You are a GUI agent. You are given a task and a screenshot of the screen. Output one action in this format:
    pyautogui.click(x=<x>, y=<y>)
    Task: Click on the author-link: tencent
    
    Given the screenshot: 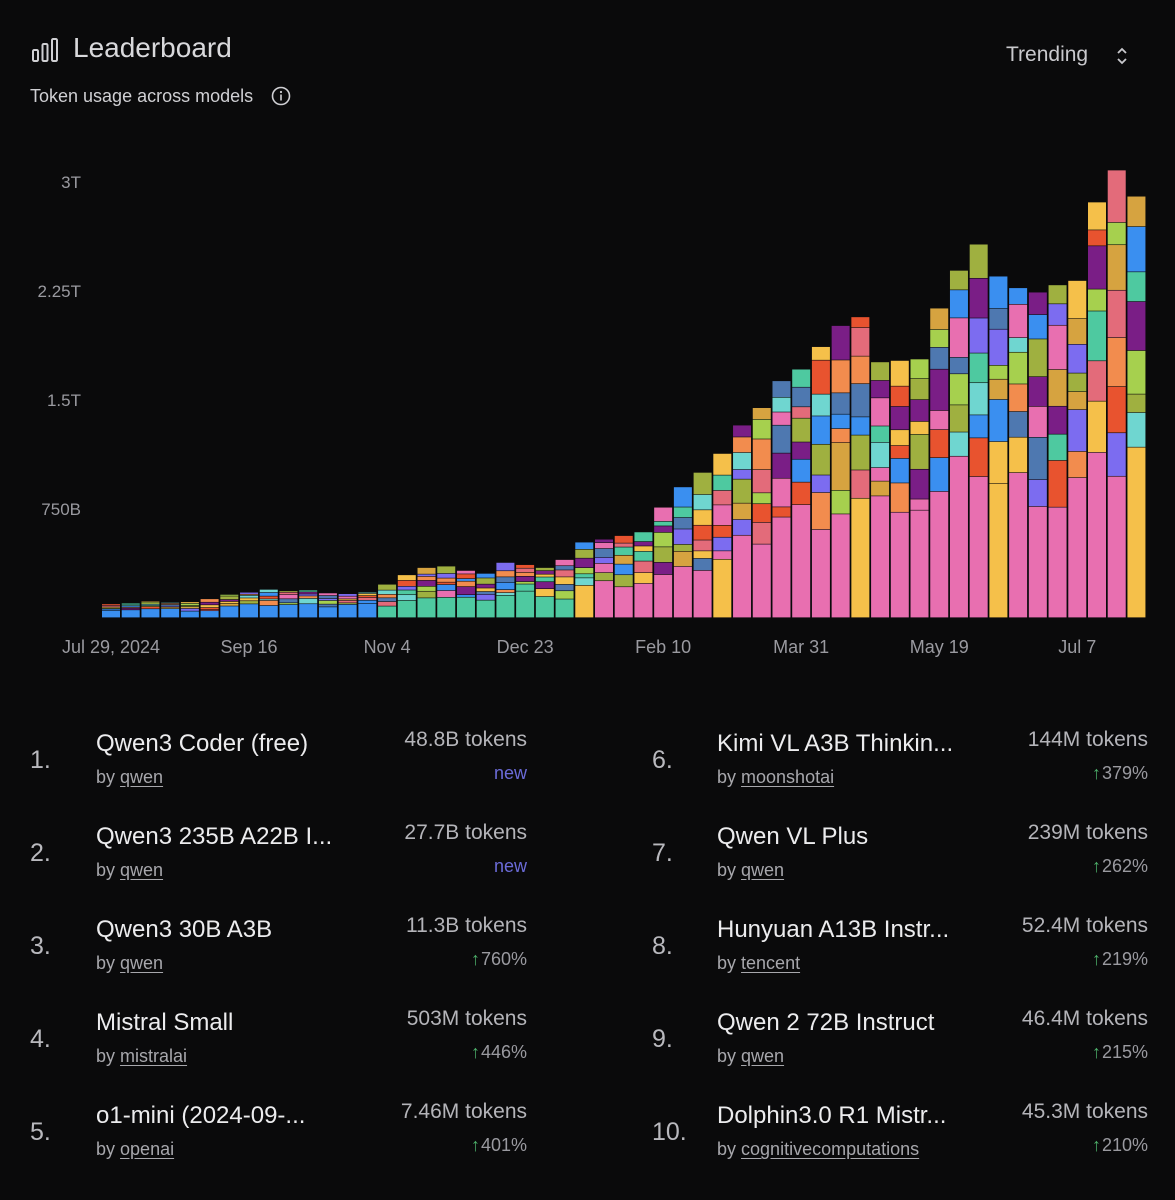 What is the action you would take?
    pyautogui.click(x=771, y=963)
    